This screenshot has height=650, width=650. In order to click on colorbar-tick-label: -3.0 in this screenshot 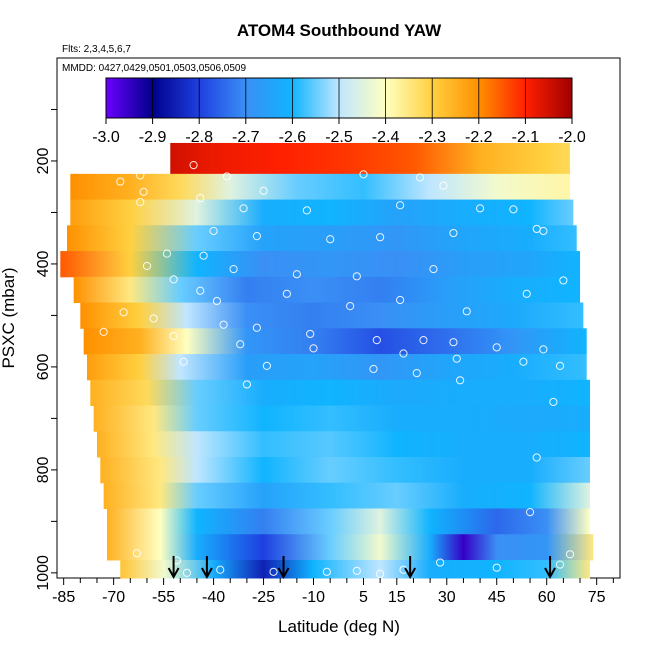, I will do `click(106, 137)`.